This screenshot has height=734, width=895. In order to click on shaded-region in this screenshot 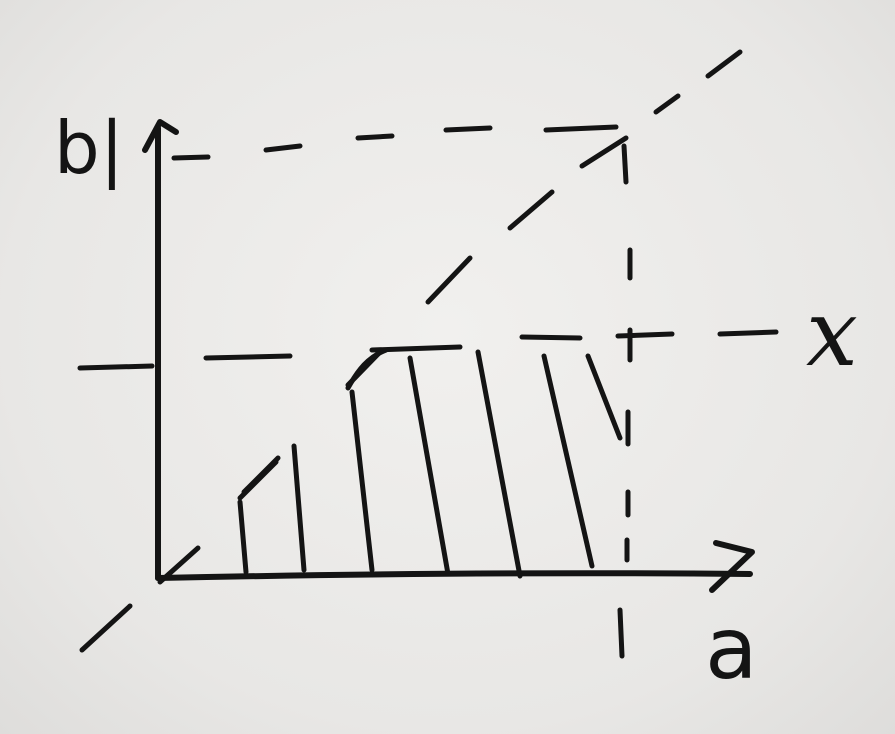, I will do `click(430, 463)`.